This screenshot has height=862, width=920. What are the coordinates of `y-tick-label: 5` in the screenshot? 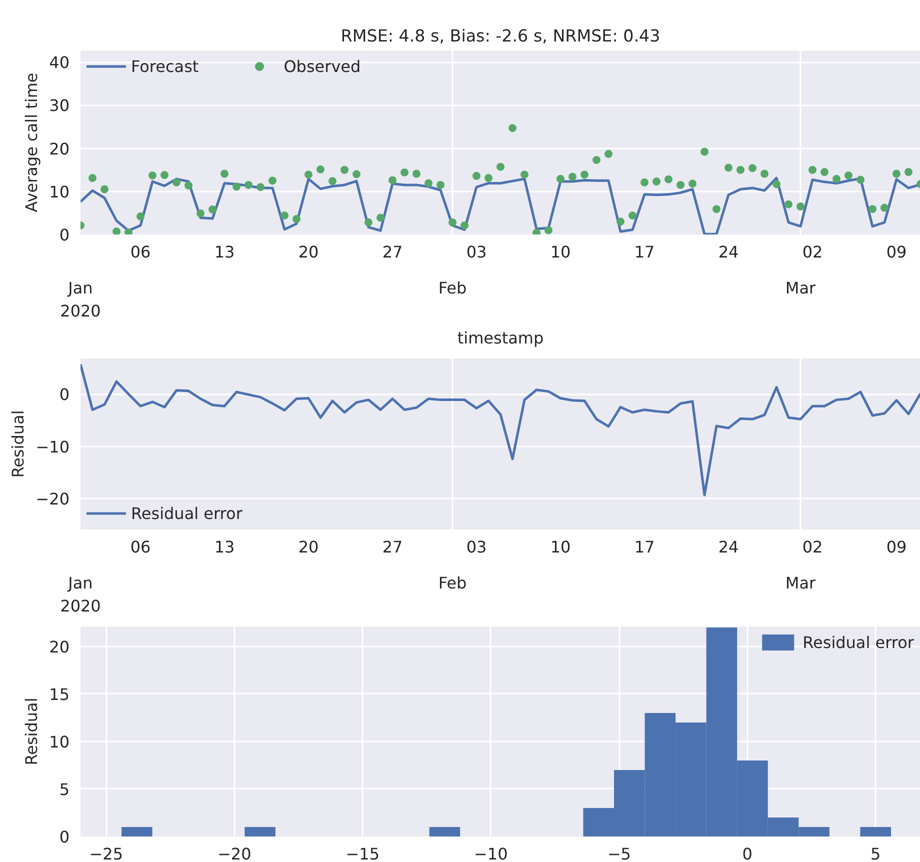 It's located at (64, 789).